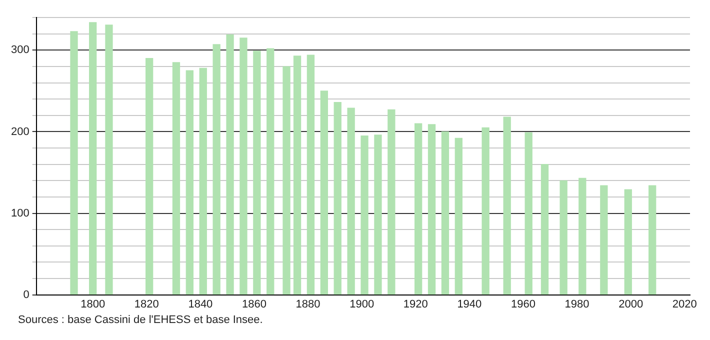 This screenshot has width=710, height=340. Describe the element at coordinates (20, 50) in the screenshot. I see `y-tick-label: 300` at that location.